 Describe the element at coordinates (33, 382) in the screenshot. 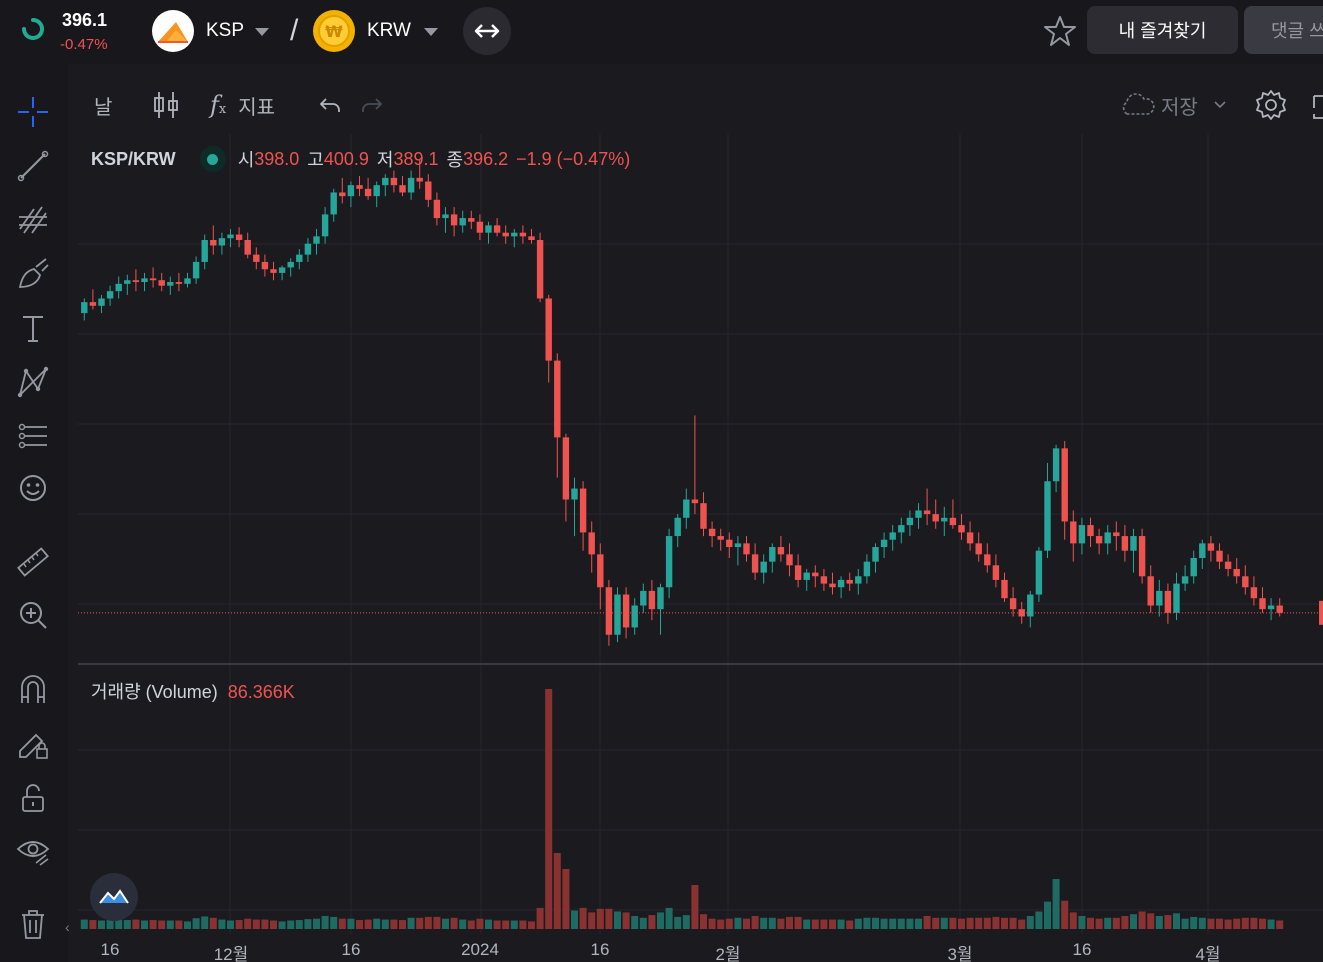

I see `pattern-icon` at that location.